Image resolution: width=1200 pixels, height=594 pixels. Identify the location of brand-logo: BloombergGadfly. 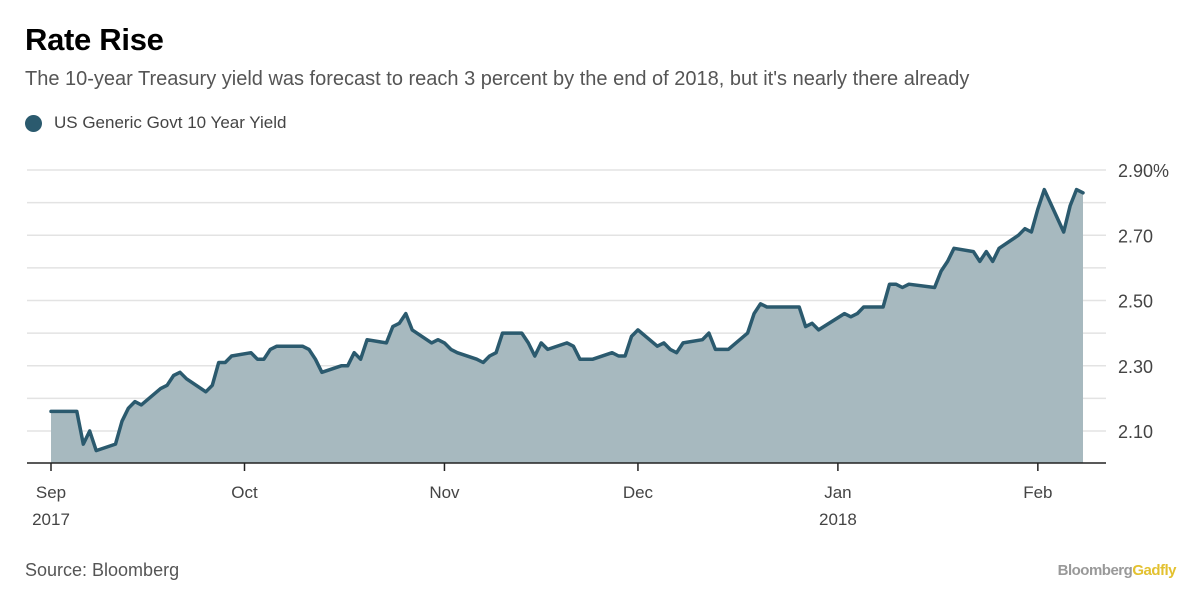
(1117, 570).